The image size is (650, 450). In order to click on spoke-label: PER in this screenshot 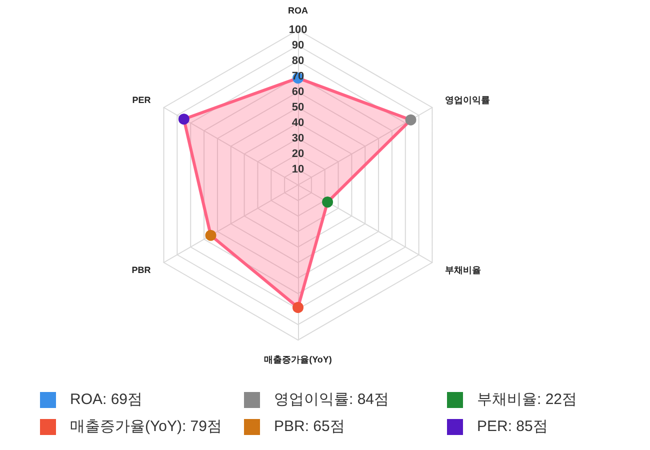, I will do `click(142, 100)`.